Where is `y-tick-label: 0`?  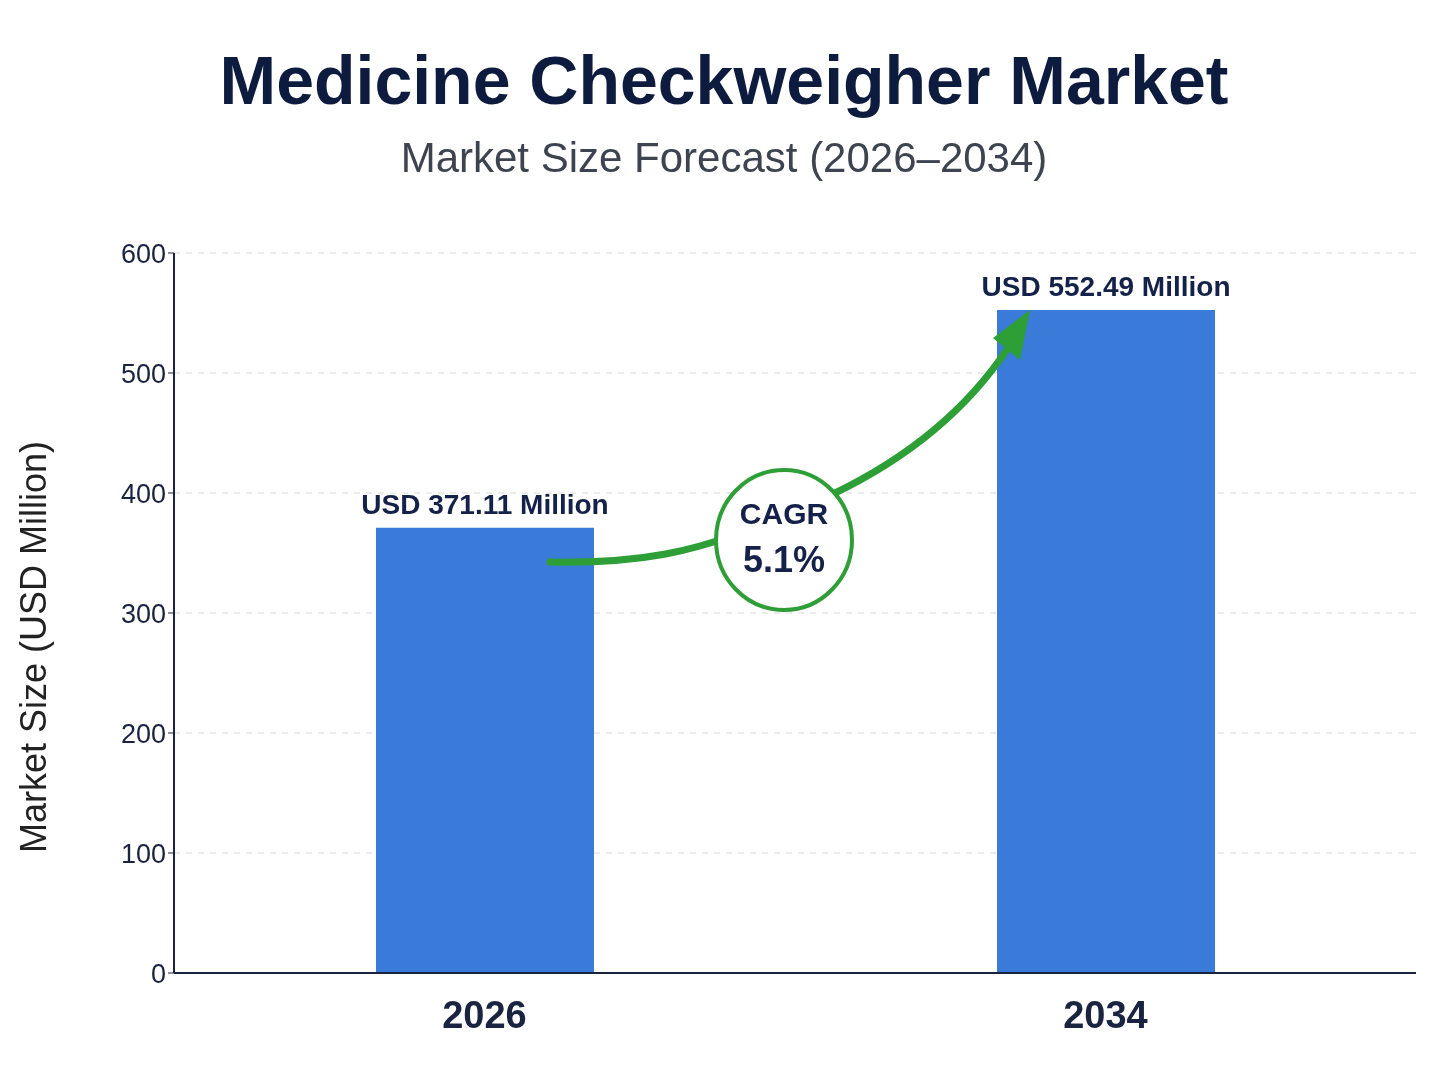
y-tick-label: 0 is located at coordinates (158, 973).